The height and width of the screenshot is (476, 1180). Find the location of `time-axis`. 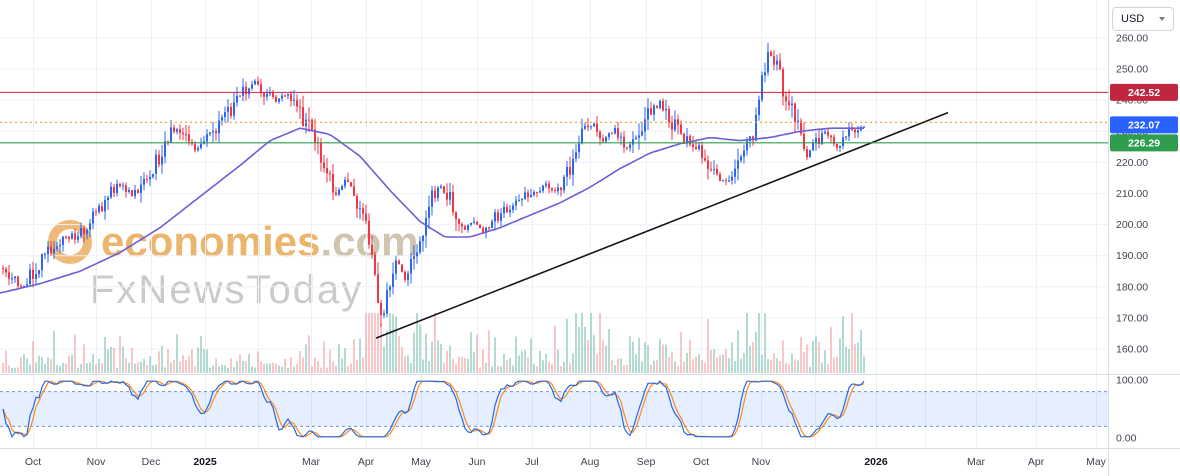

time-axis is located at coordinates (554, 462).